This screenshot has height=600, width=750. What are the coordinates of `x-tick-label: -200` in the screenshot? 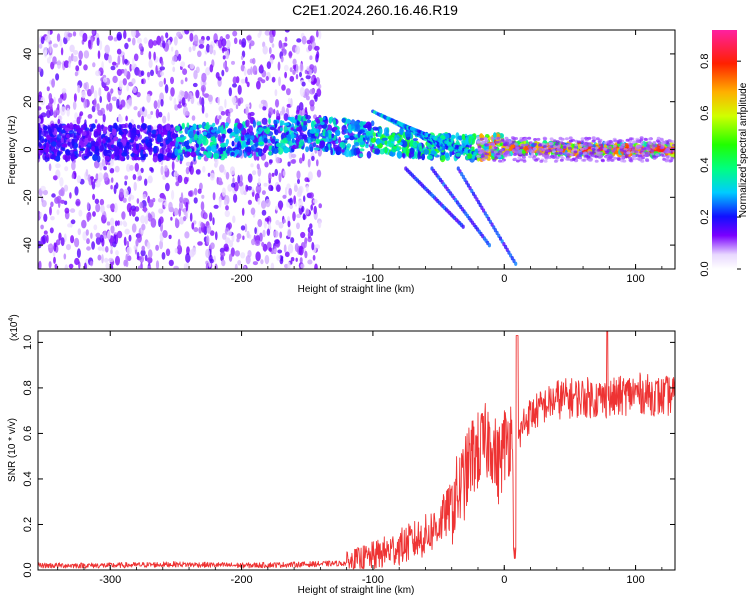 It's located at (242, 580).